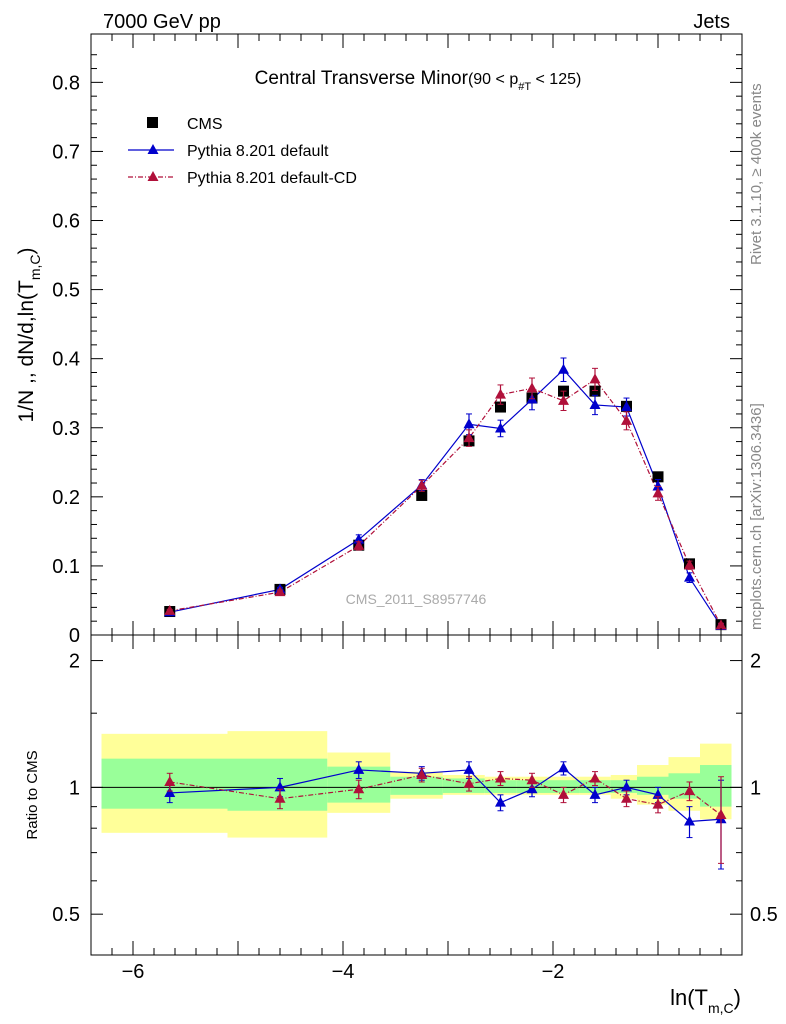  Describe the element at coordinates (152, 122) in the screenshot. I see `legend-cms-marker` at that location.